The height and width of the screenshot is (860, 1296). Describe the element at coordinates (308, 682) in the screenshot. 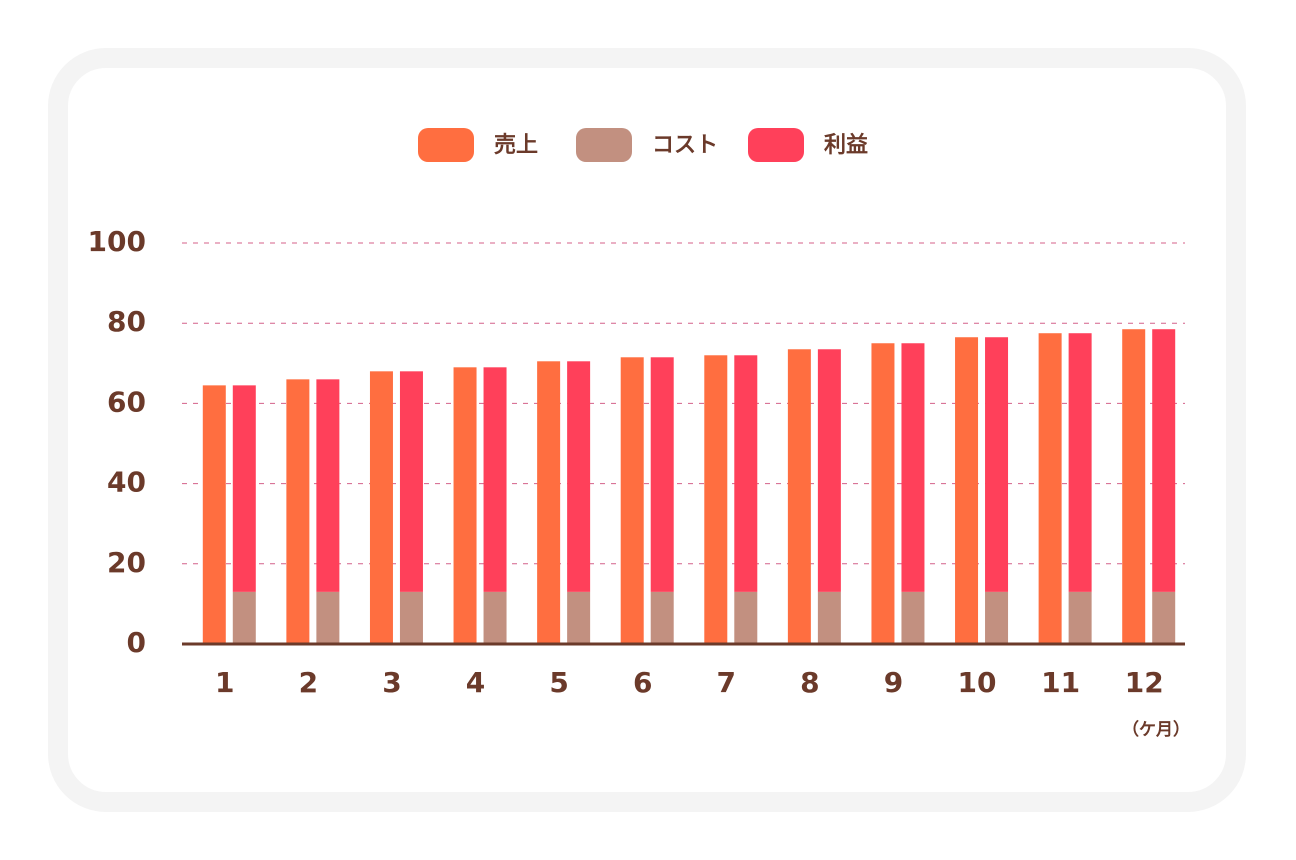

I see `x-tick-label: 2` at that location.